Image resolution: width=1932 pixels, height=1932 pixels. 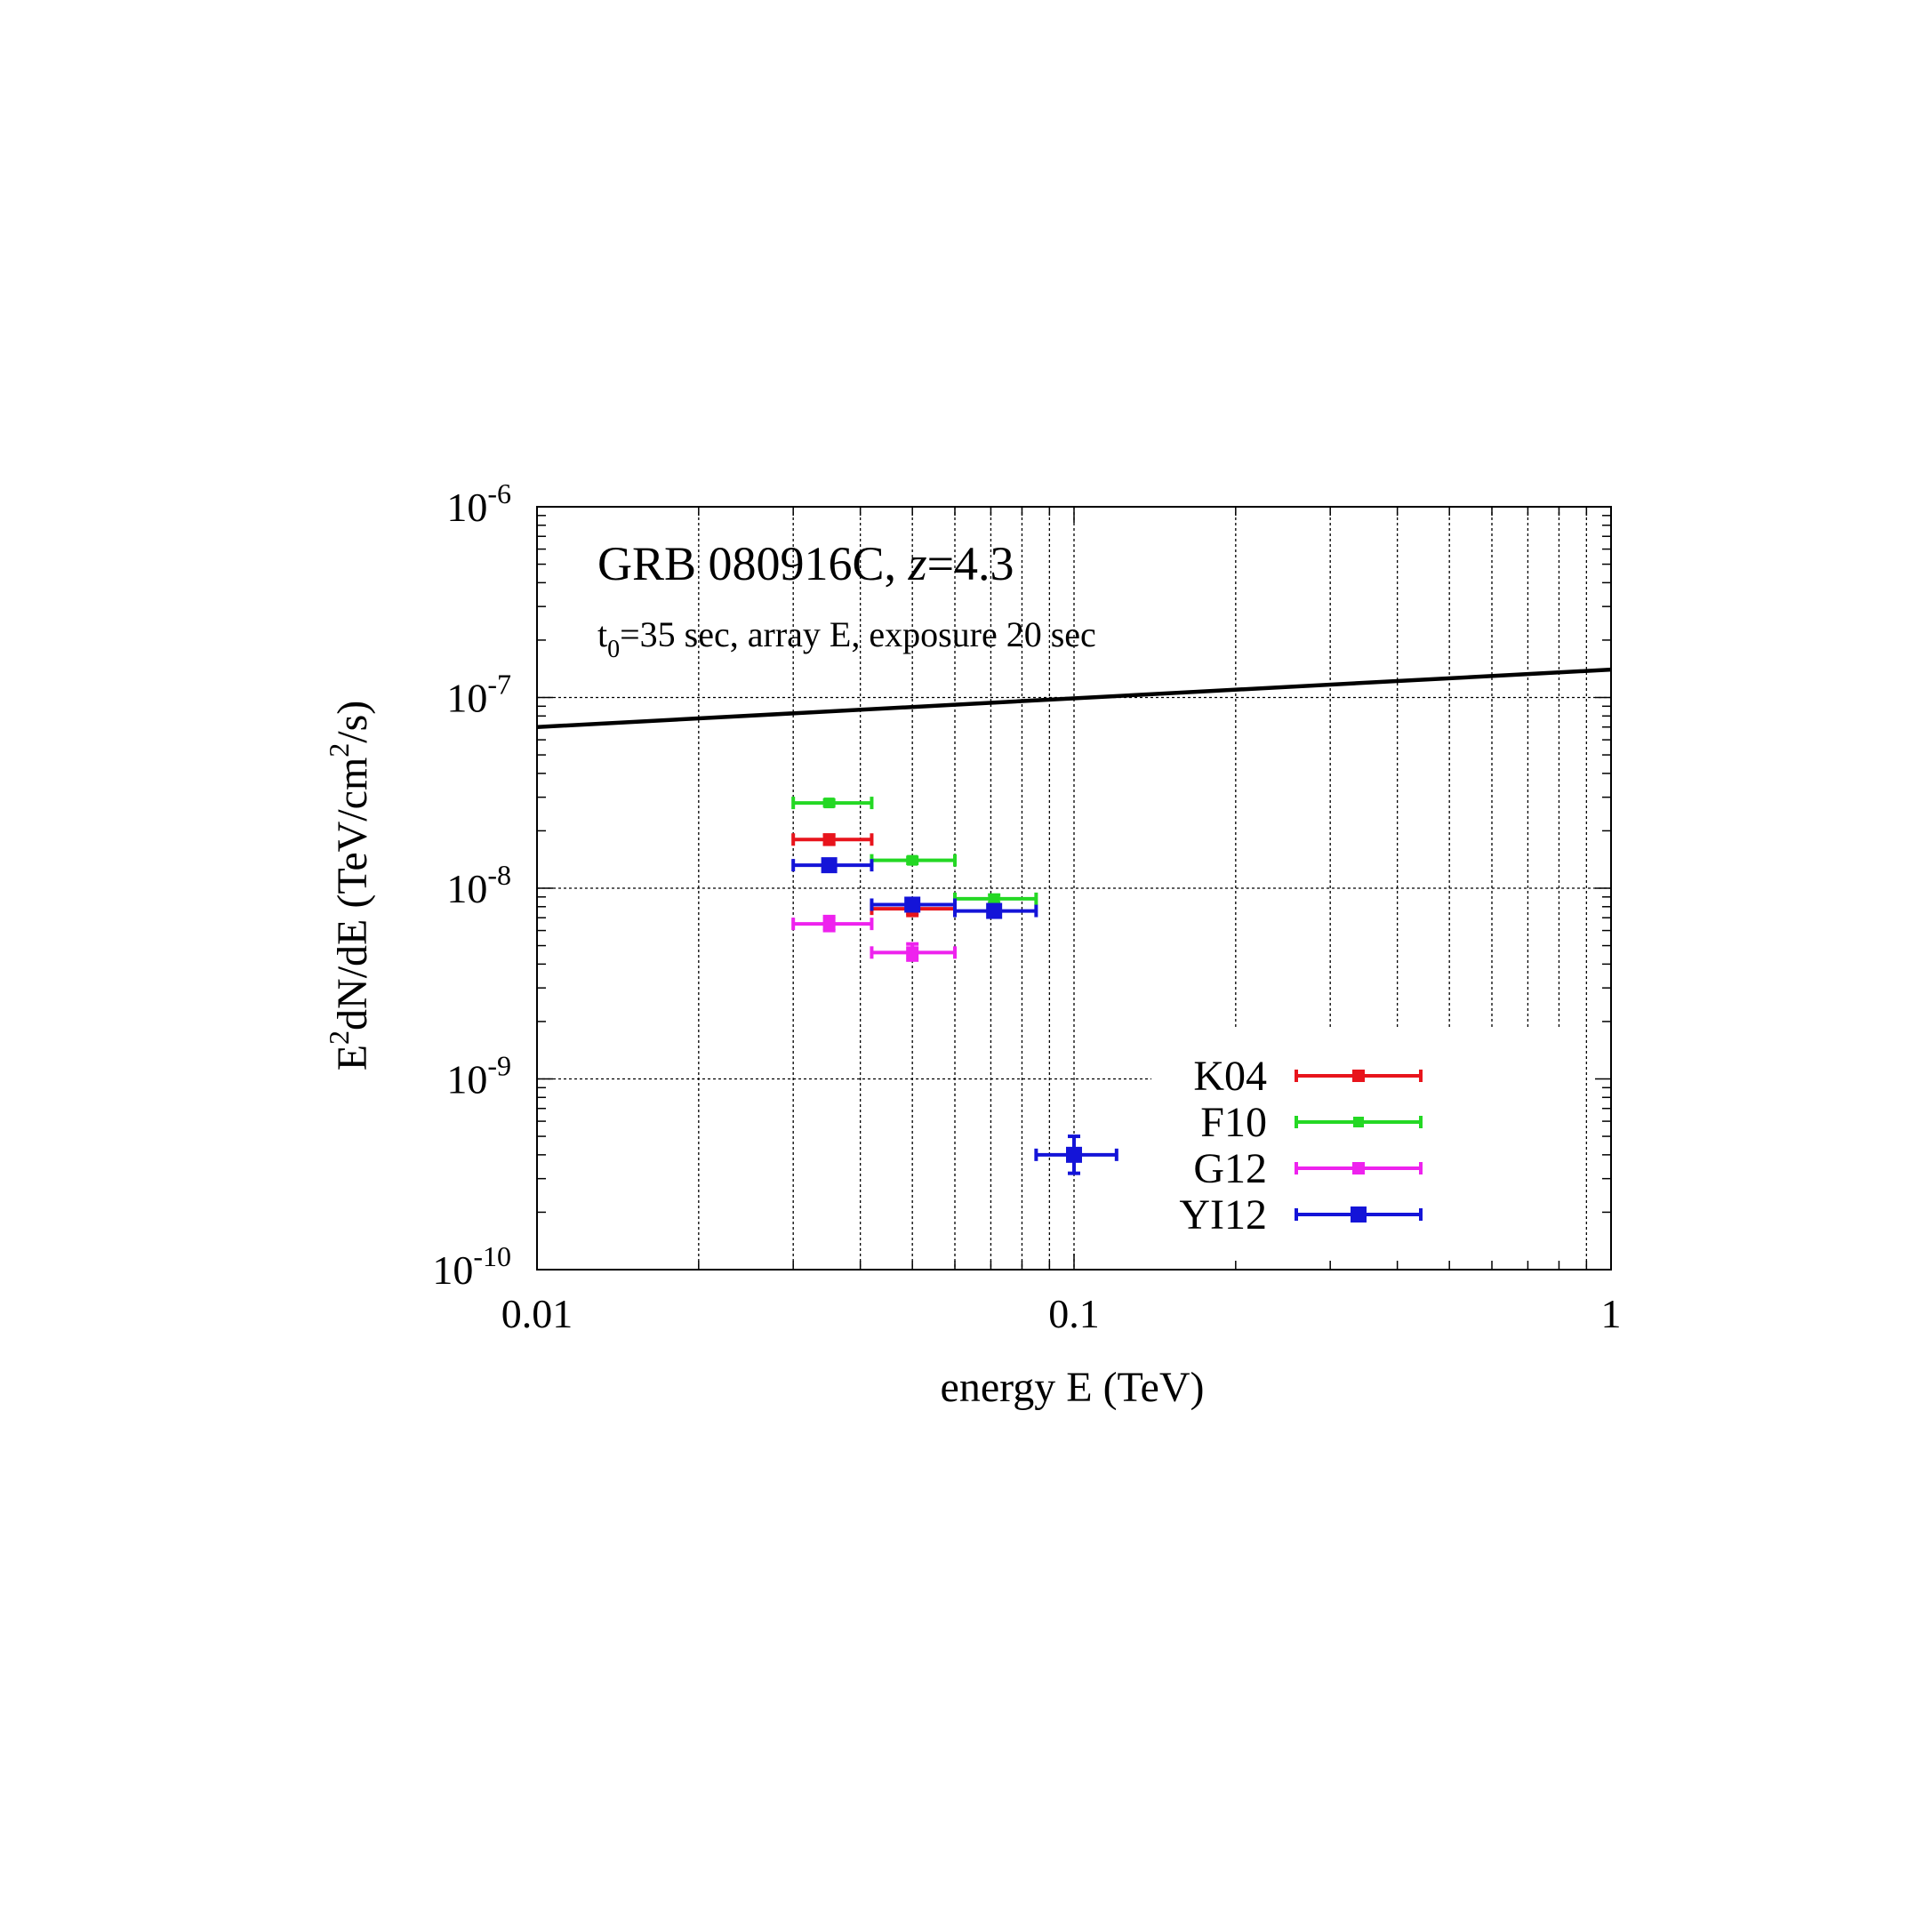 What do you see at coordinates (1223, 1215) in the screenshot?
I see `legend-label: YI12` at bounding box center [1223, 1215].